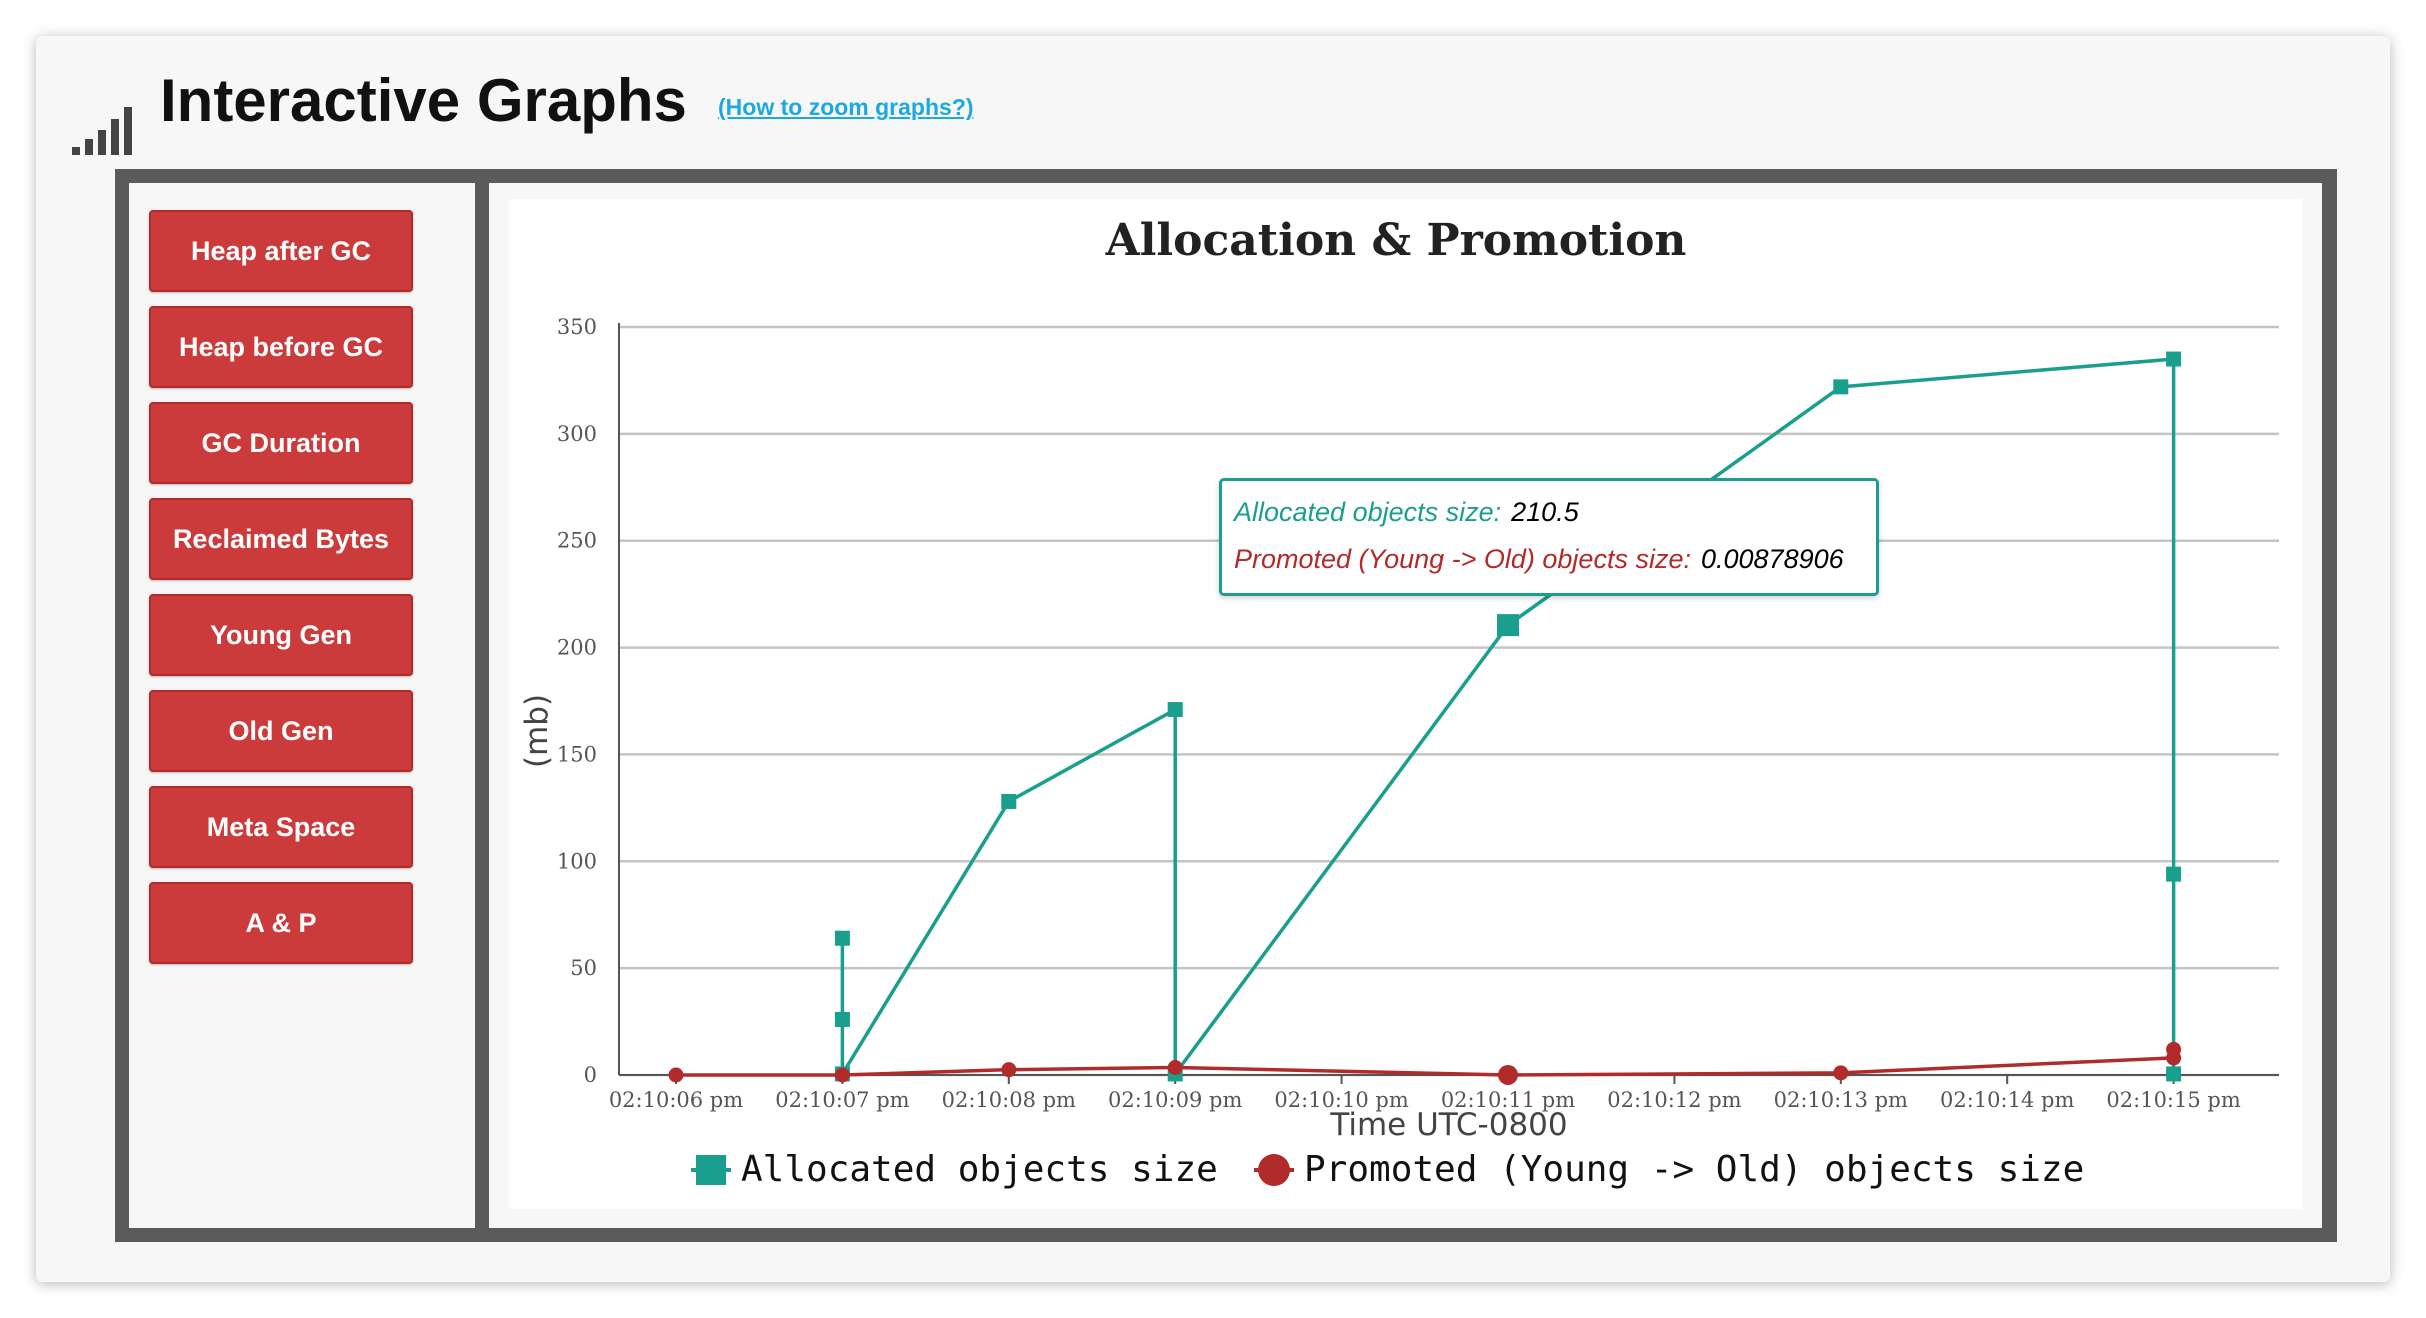  What do you see at coordinates (1841, 1100) in the screenshot?
I see `x-tick-label: 02:10:13 pm` at bounding box center [1841, 1100].